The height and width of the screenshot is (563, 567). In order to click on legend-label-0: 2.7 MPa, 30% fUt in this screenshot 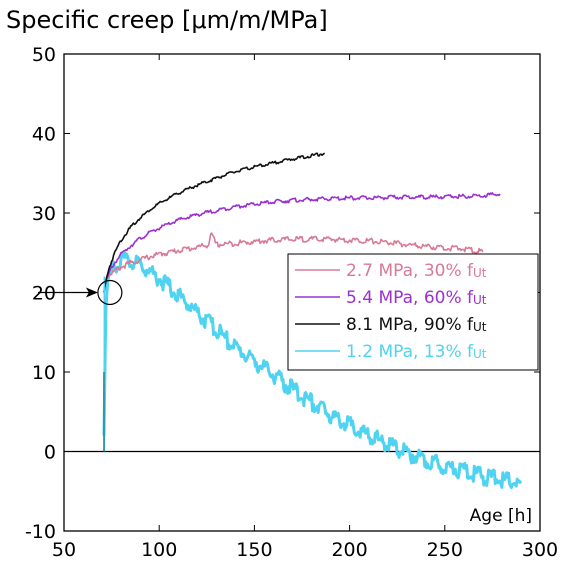, I will do `click(416, 271)`.